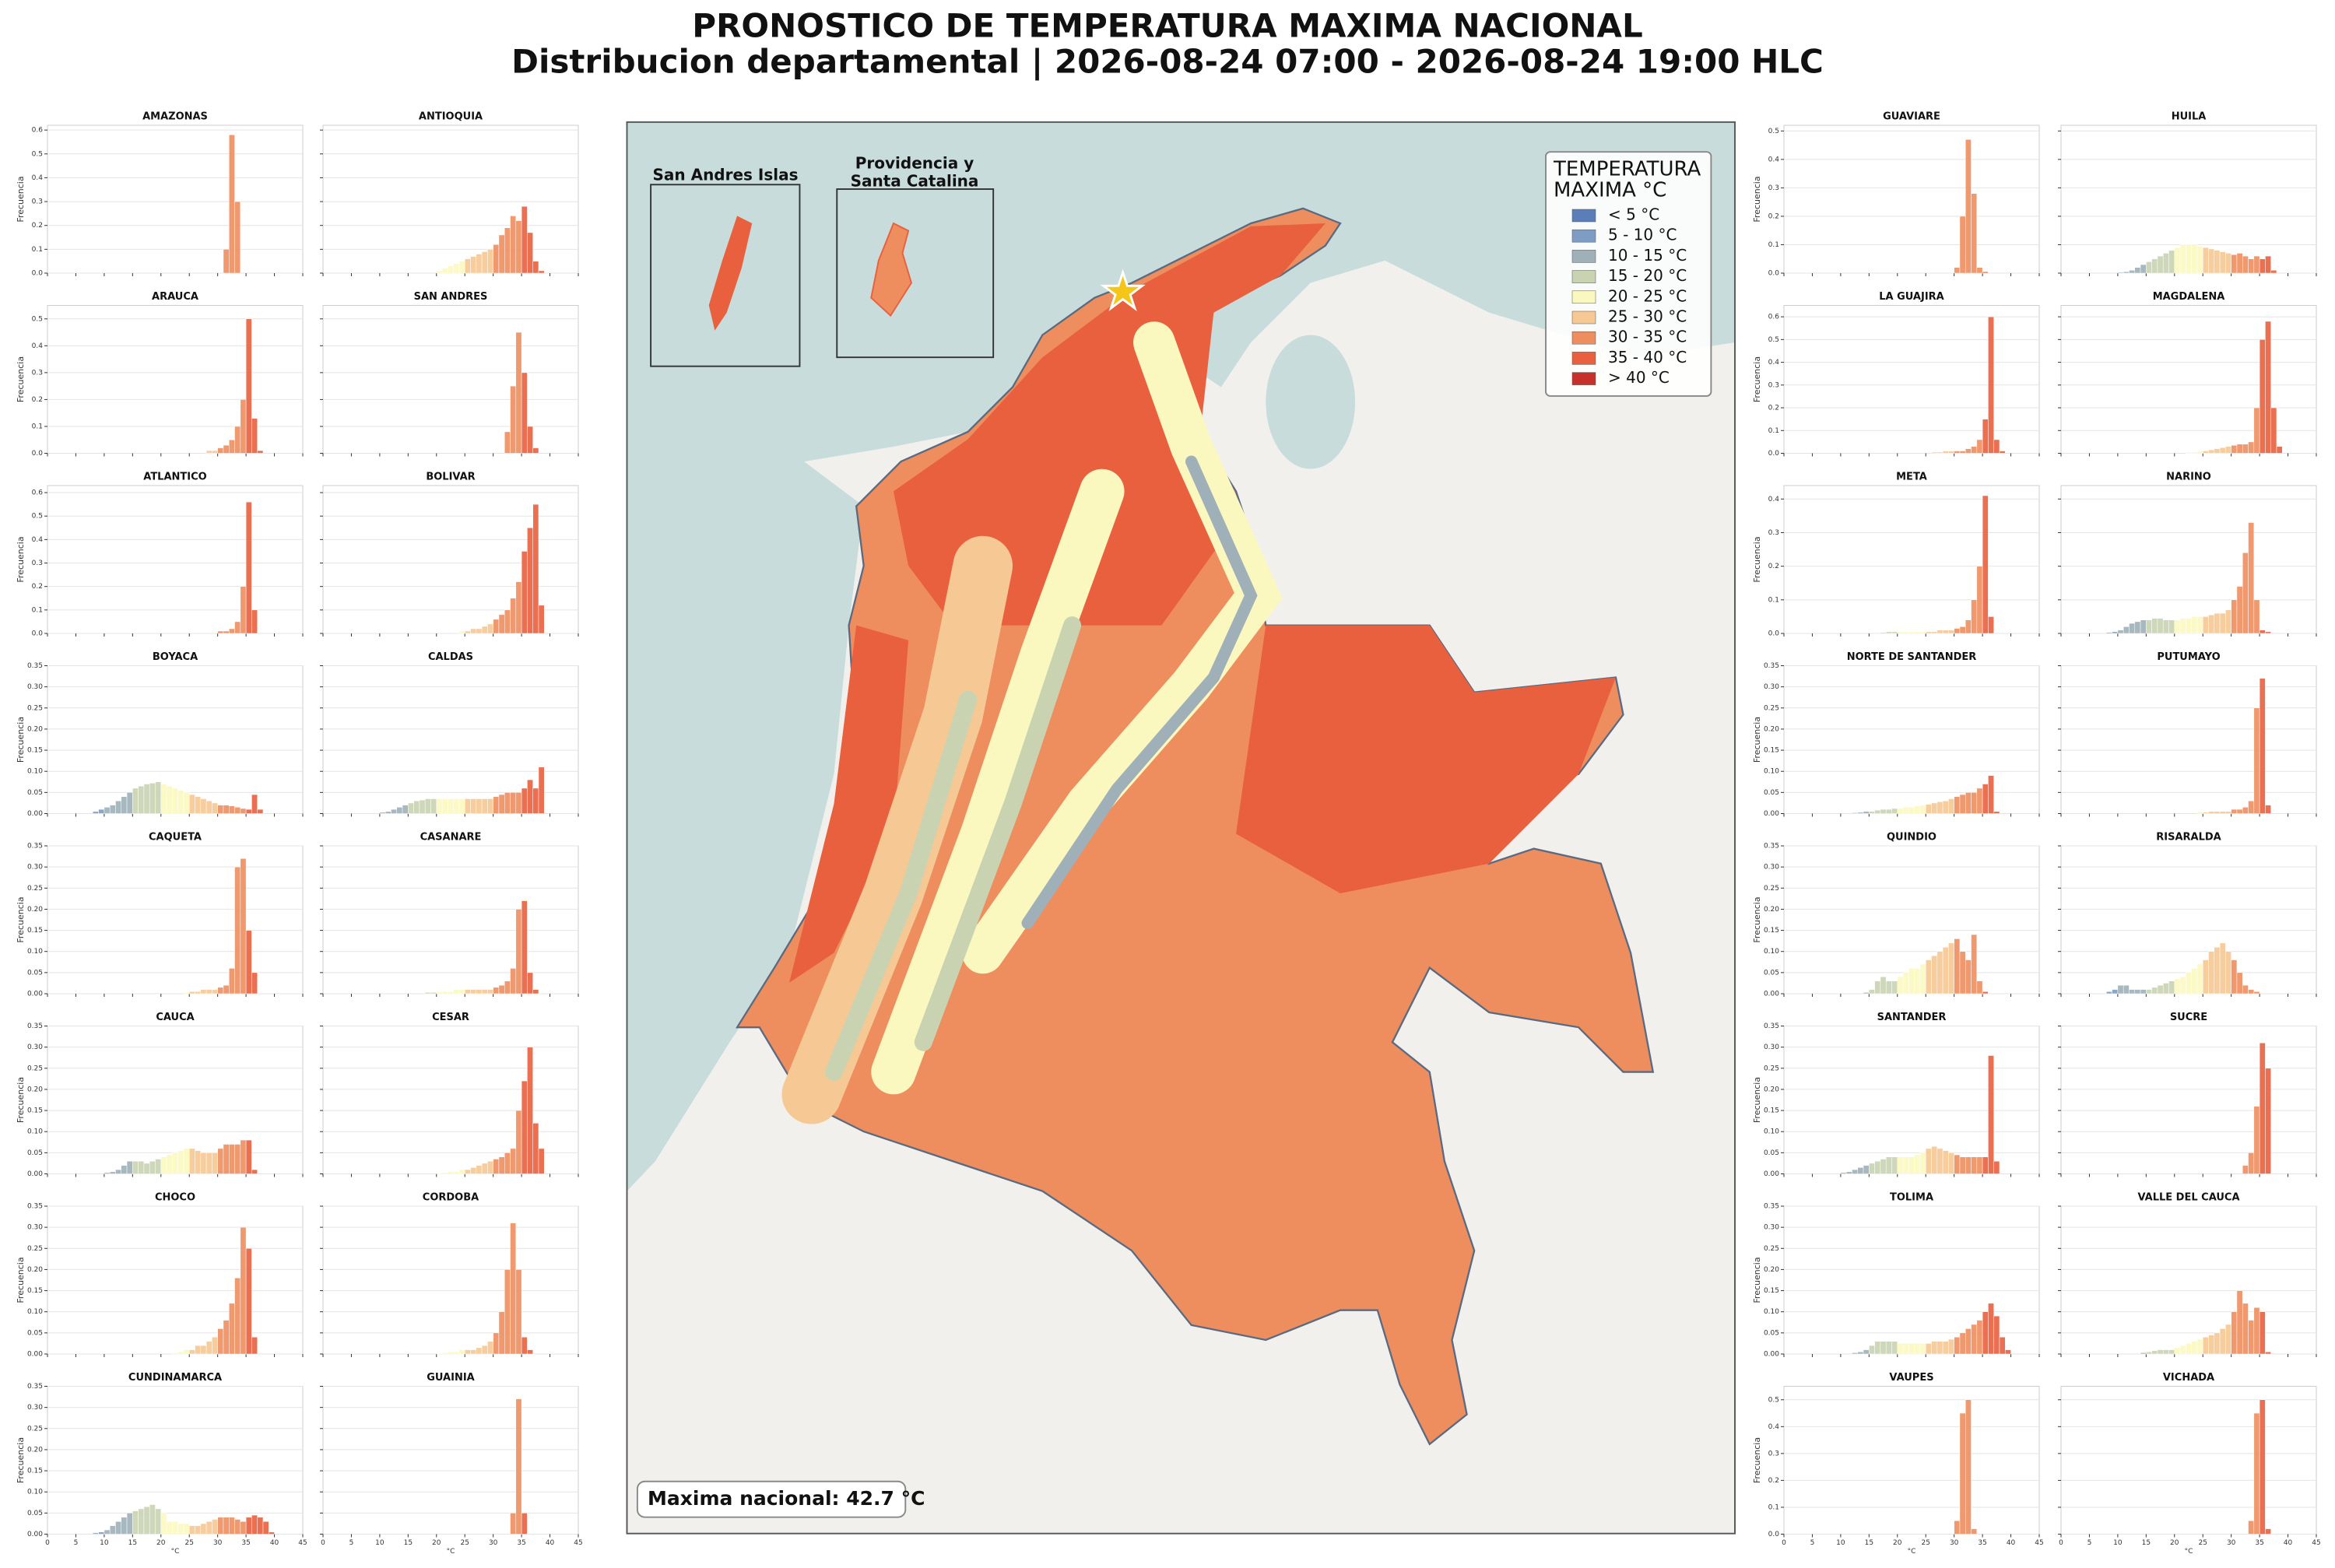 Image resolution: width=2335 pixels, height=1568 pixels. Describe the element at coordinates (35, 1513) in the screenshot. I see `y-tick-label: 0.05` at that location.